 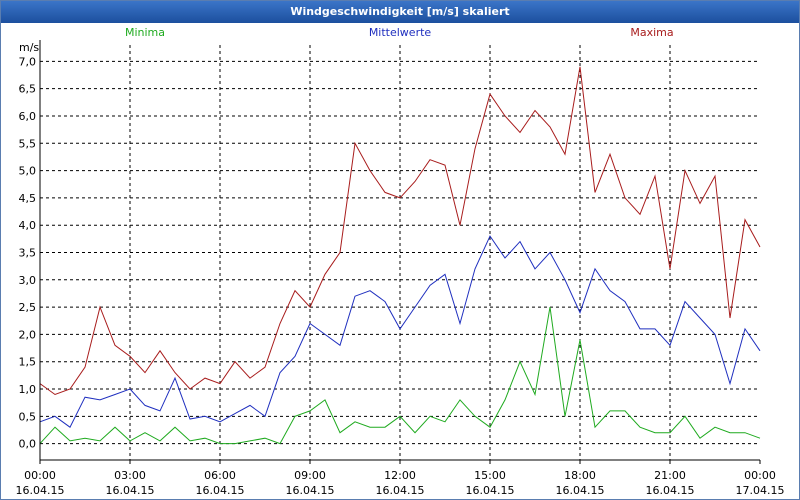 I want to click on legend: Minima Mittelwerte Maxima, so click(x=399, y=32).